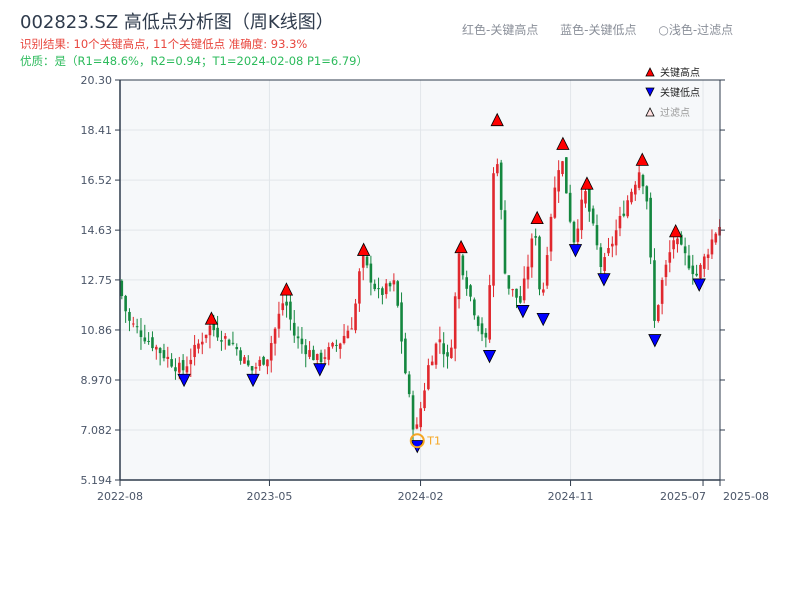 This screenshot has width=800, height=600. Describe the element at coordinates (696, 30) in the screenshot. I see `legend-light: ○浅色-过滤点` at that location.